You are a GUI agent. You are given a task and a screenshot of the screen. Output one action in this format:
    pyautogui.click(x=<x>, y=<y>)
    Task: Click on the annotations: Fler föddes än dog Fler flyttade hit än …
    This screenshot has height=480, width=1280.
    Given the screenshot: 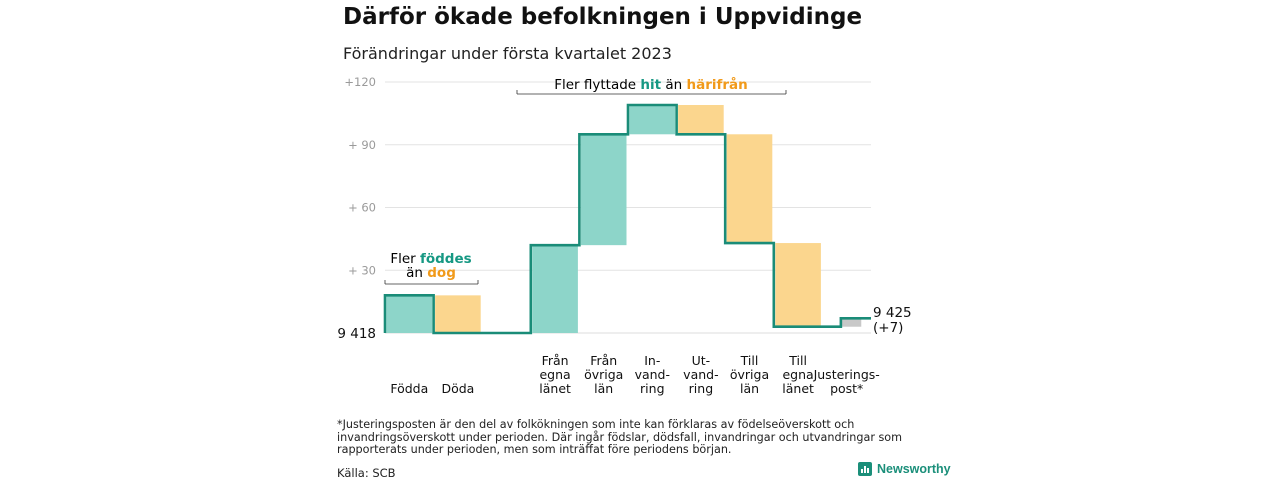 What is the action you would take?
    pyautogui.click(x=585, y=180)
    